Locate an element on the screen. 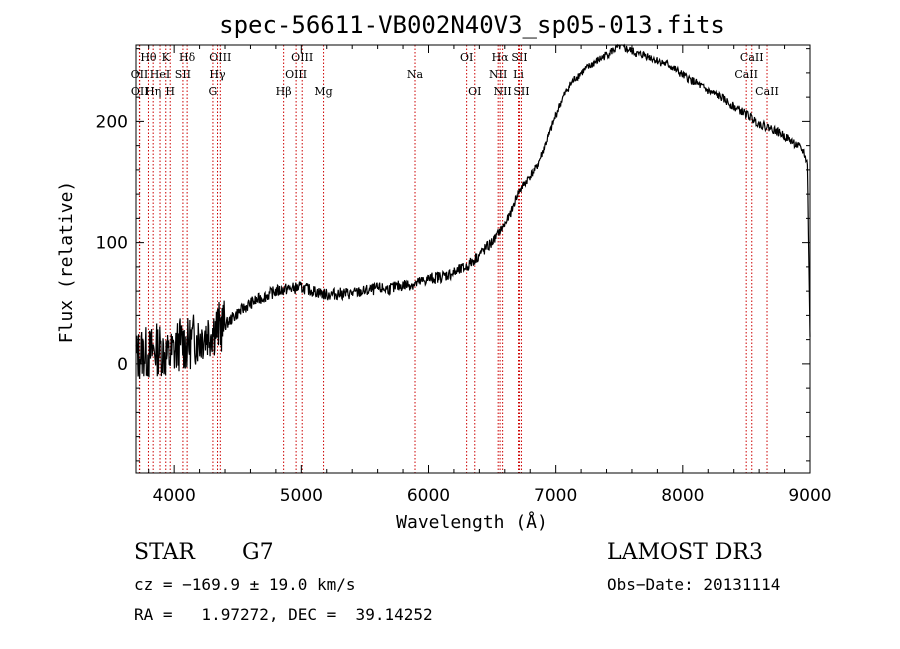  line-marker-label: Hβ is located at coordinates (284, 91).